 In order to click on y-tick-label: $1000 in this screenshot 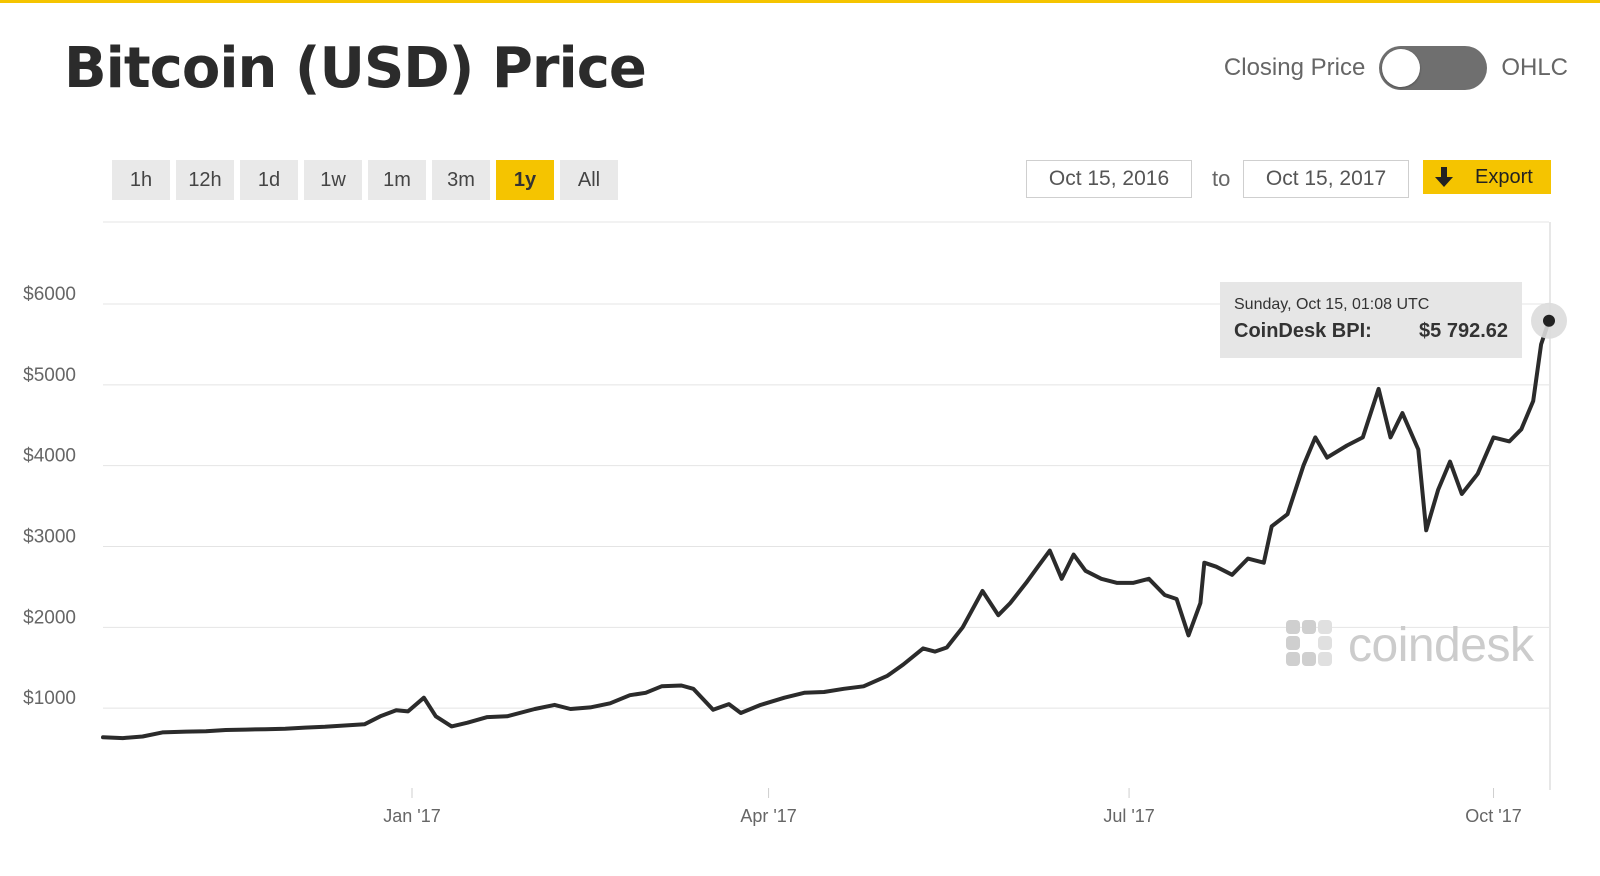, I will do `click(49, 698)`.